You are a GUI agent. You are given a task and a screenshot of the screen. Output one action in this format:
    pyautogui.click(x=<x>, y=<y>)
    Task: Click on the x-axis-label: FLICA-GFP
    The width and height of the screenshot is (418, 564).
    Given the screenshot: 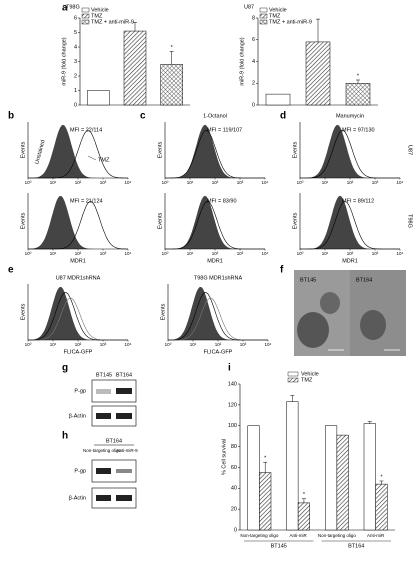 What is the action you would take?
    pyautogui.click(x=78, y=352)
    